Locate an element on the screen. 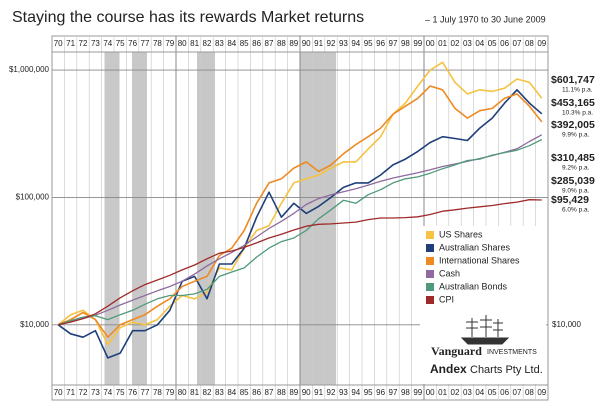 The height and width of the screenshot is (406, 600). rate-label: 10.3% p.a. is located at coordinates (577, 113).